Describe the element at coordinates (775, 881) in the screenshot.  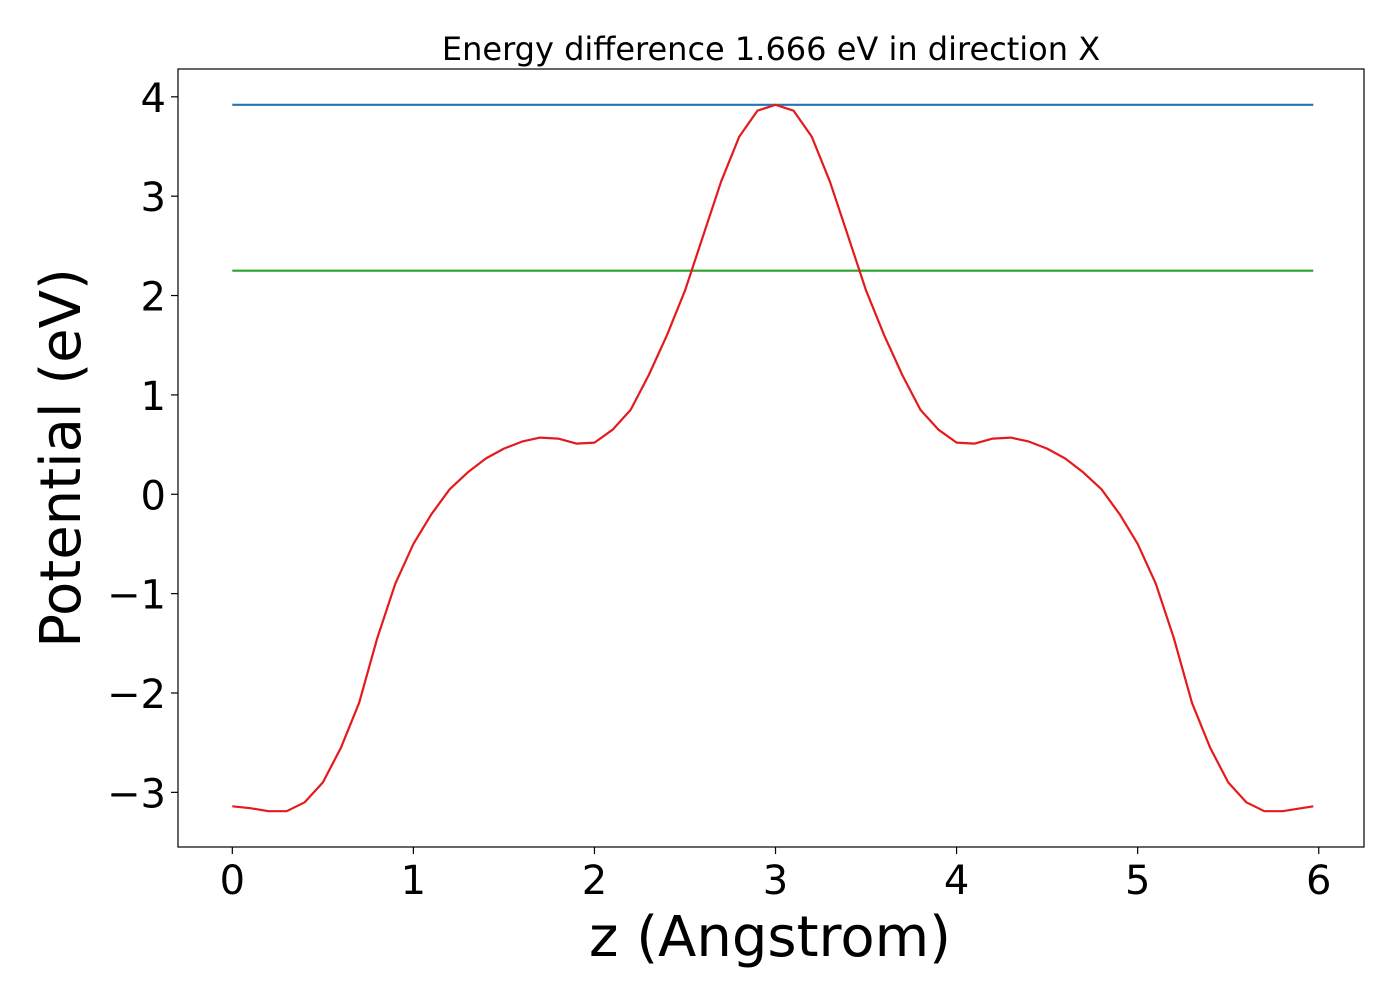
I see `x-tick-label: 3` at that location.